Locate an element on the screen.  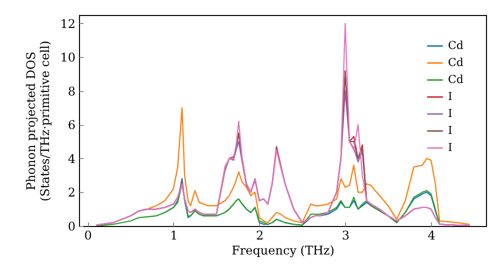
x-tick-label: 0 is located at coordinates (88, 235).